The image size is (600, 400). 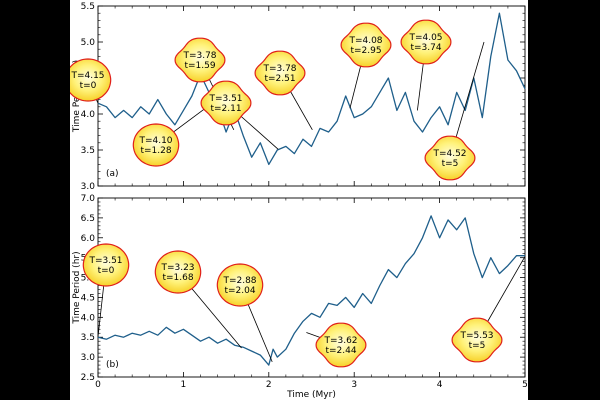 I want to click on y-tick-label: 6.0, so click(x=88, y=239).